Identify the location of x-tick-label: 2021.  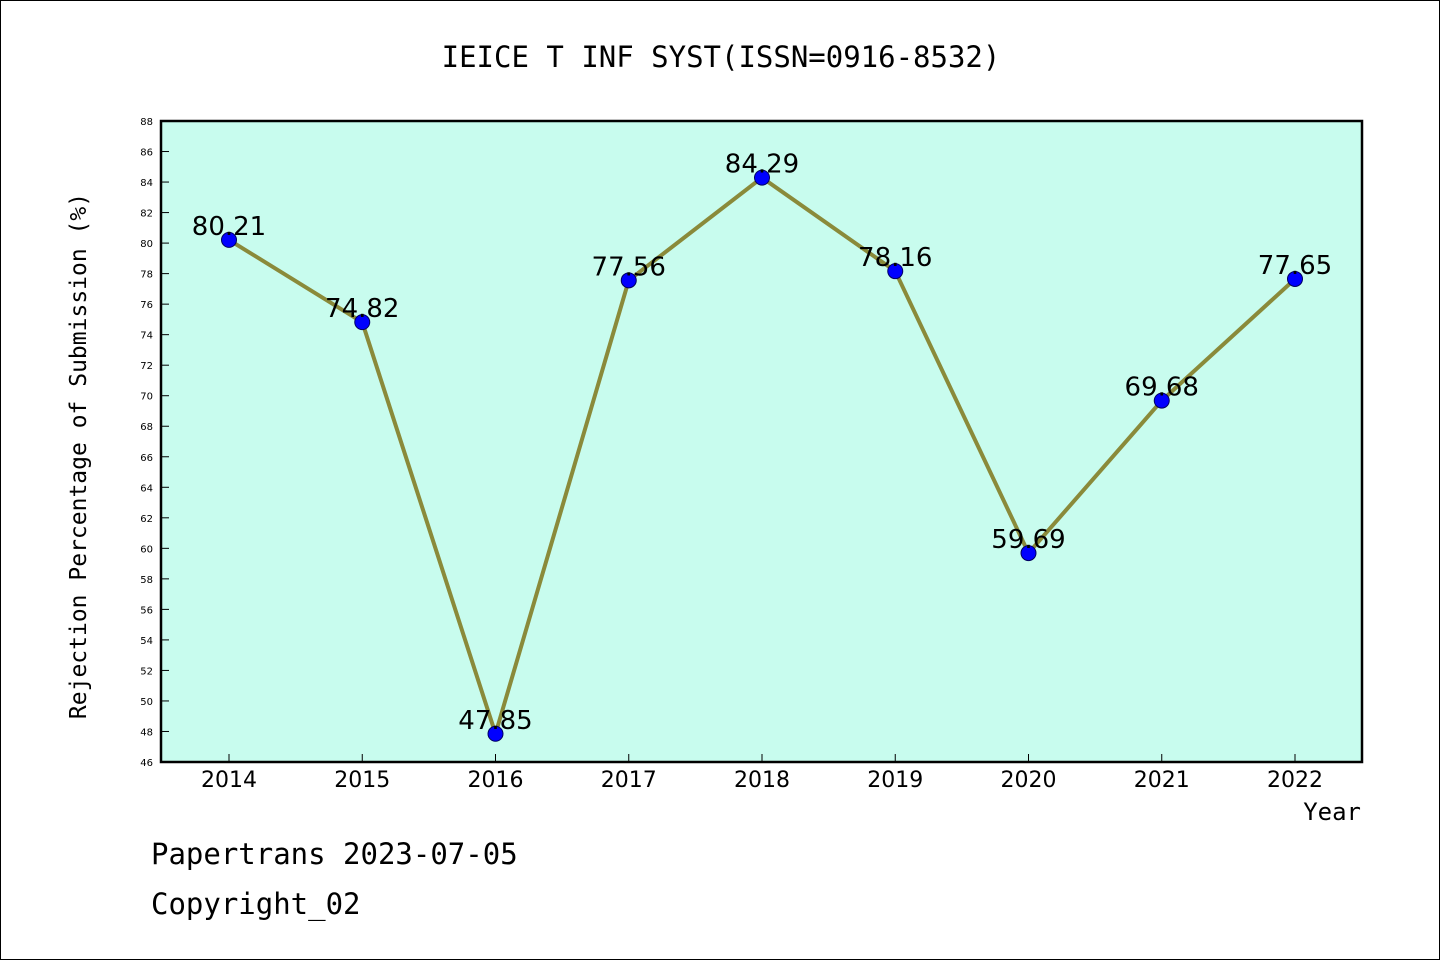
(1162, 780).